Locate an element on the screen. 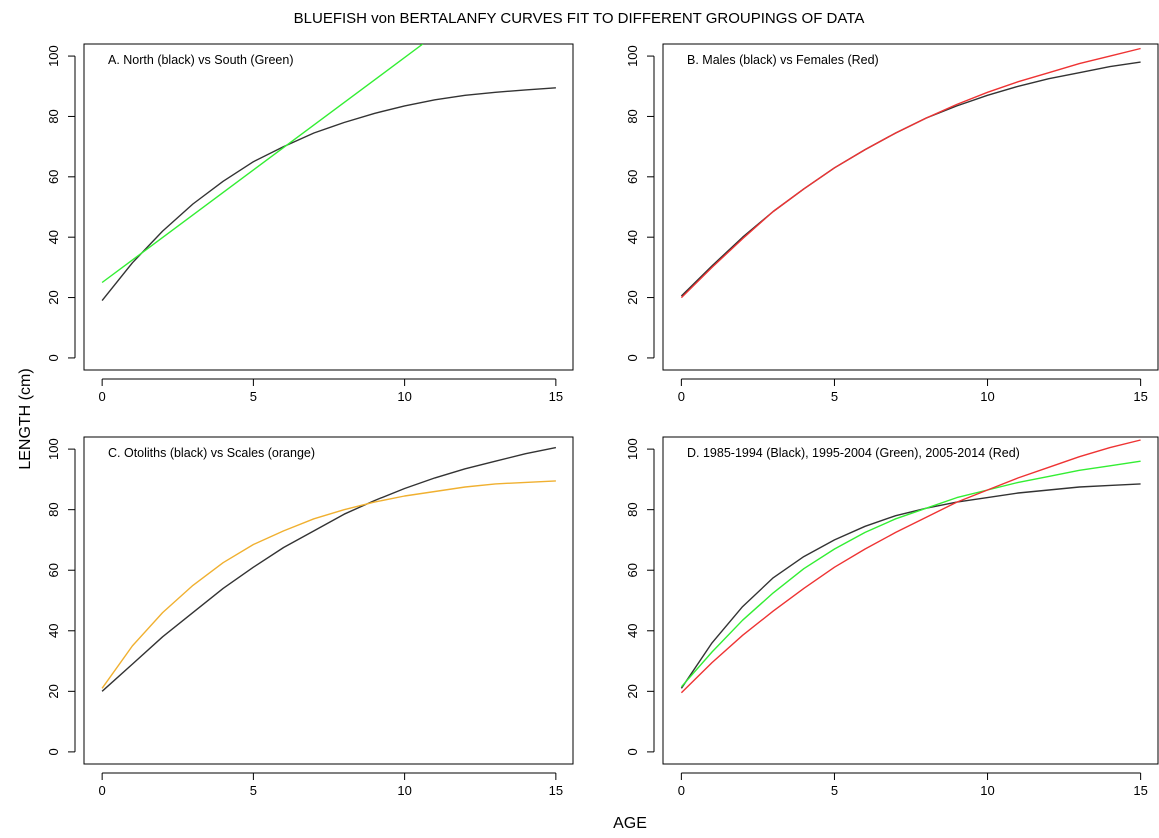  panel-label: A. North (black) vs South (Green) is located at coordinates (200, 60).